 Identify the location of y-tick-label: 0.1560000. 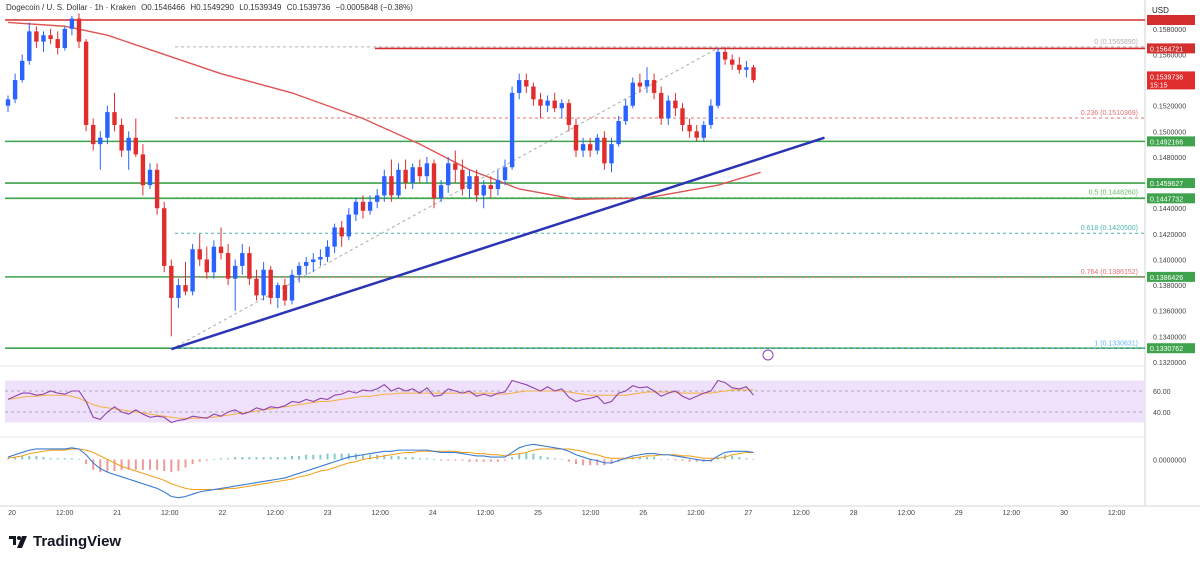
(1169, 55).